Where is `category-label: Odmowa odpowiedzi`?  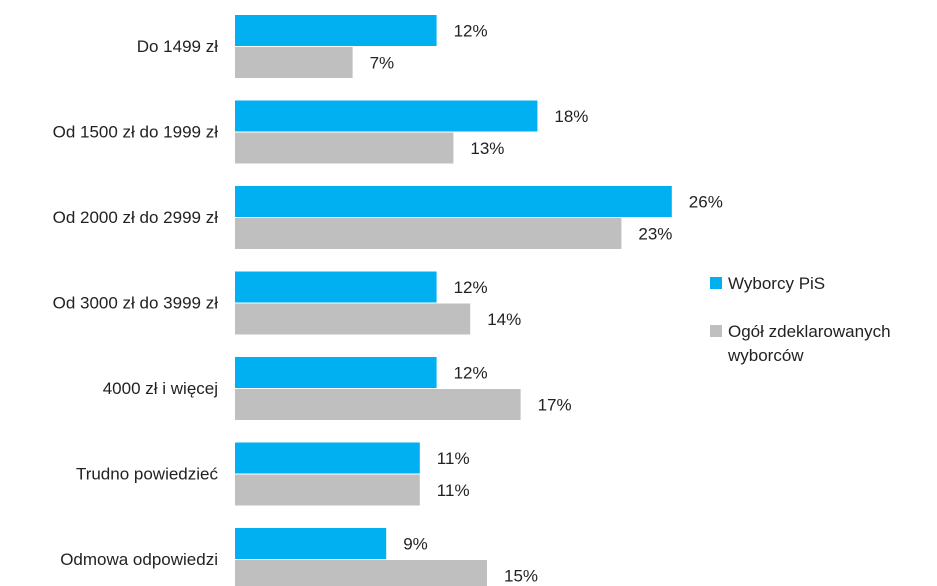
category-label: Odmowa odpowiedzi is located at coordinates (139, 559).